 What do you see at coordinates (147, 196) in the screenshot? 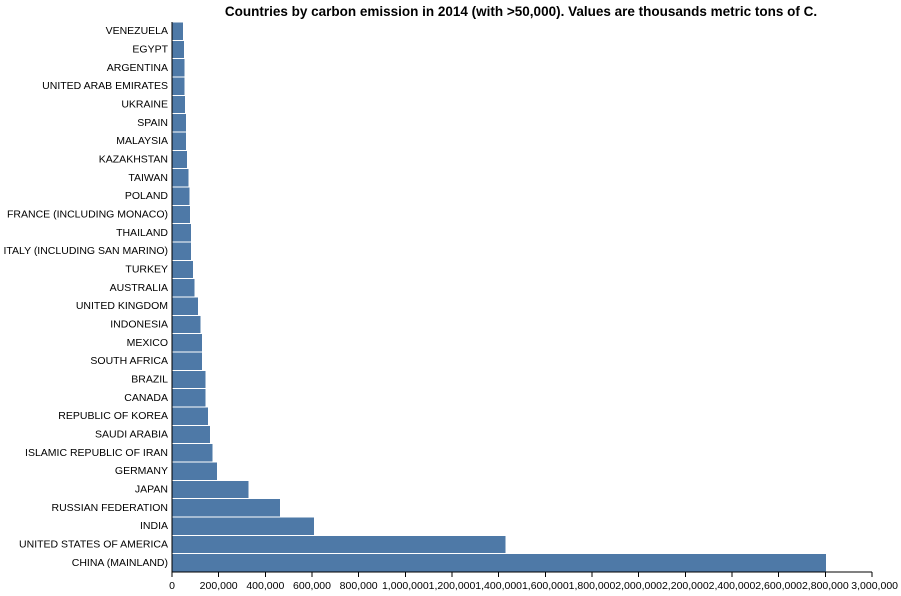
I see `category-label-9: POLAND` at bounding box center [147, 196].